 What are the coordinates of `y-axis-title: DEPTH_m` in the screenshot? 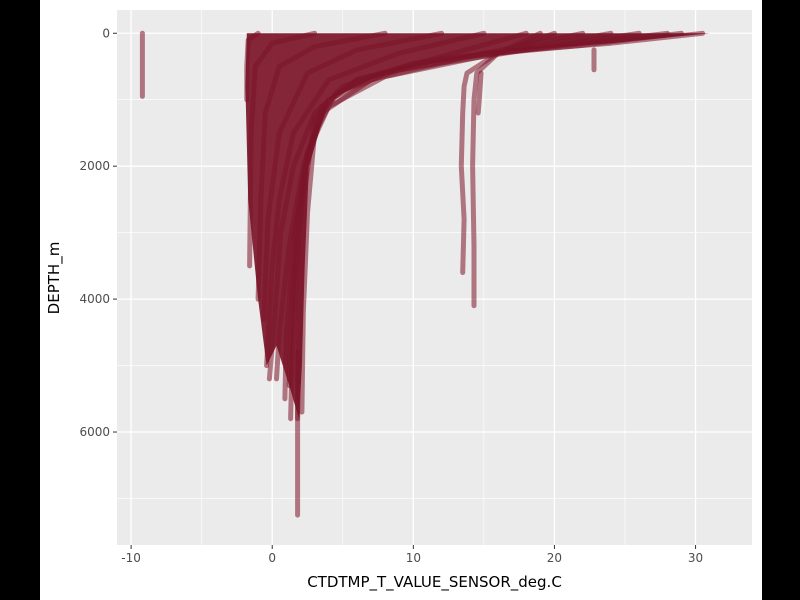 It's located at (54, 278).